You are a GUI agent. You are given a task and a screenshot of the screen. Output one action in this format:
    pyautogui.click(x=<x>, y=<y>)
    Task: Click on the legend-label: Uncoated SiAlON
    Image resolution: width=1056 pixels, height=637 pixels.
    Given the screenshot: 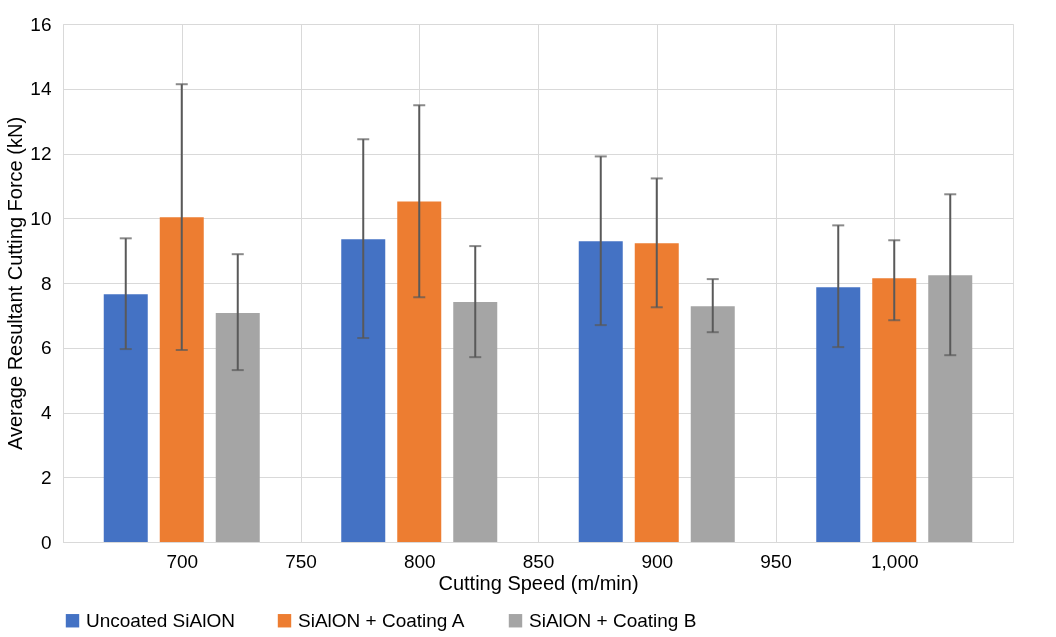 What is the action you would take?
    pyautogui.click(x=160, y=620)
    